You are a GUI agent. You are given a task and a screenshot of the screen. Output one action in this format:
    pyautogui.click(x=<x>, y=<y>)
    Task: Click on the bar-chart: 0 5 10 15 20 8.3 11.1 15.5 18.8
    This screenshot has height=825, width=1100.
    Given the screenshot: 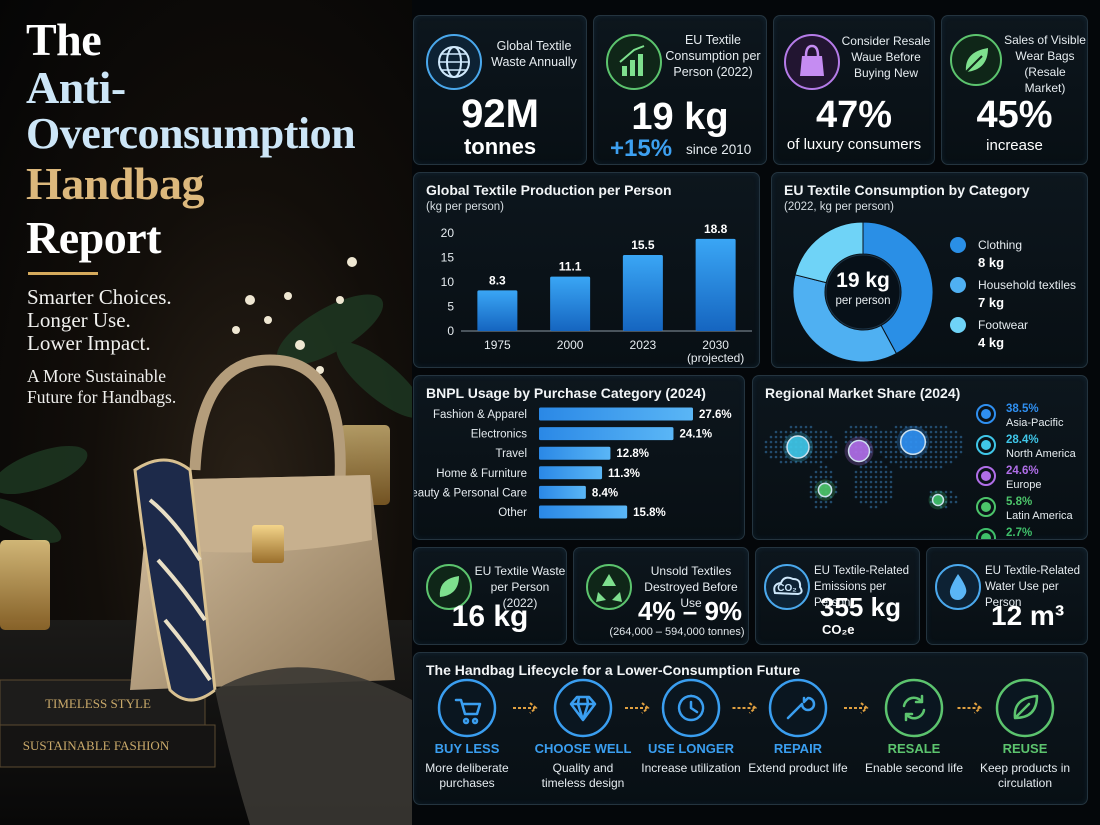 What is the action you would take?
    pyautogui.click(x=596, y=280)
    